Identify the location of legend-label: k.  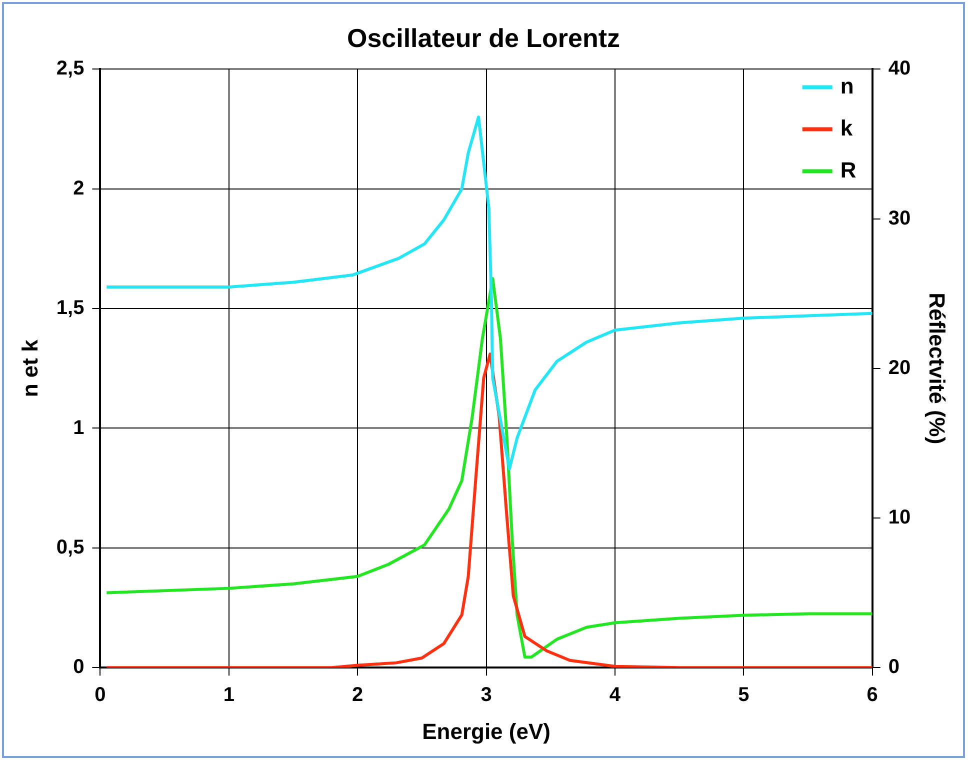
(847, 127).